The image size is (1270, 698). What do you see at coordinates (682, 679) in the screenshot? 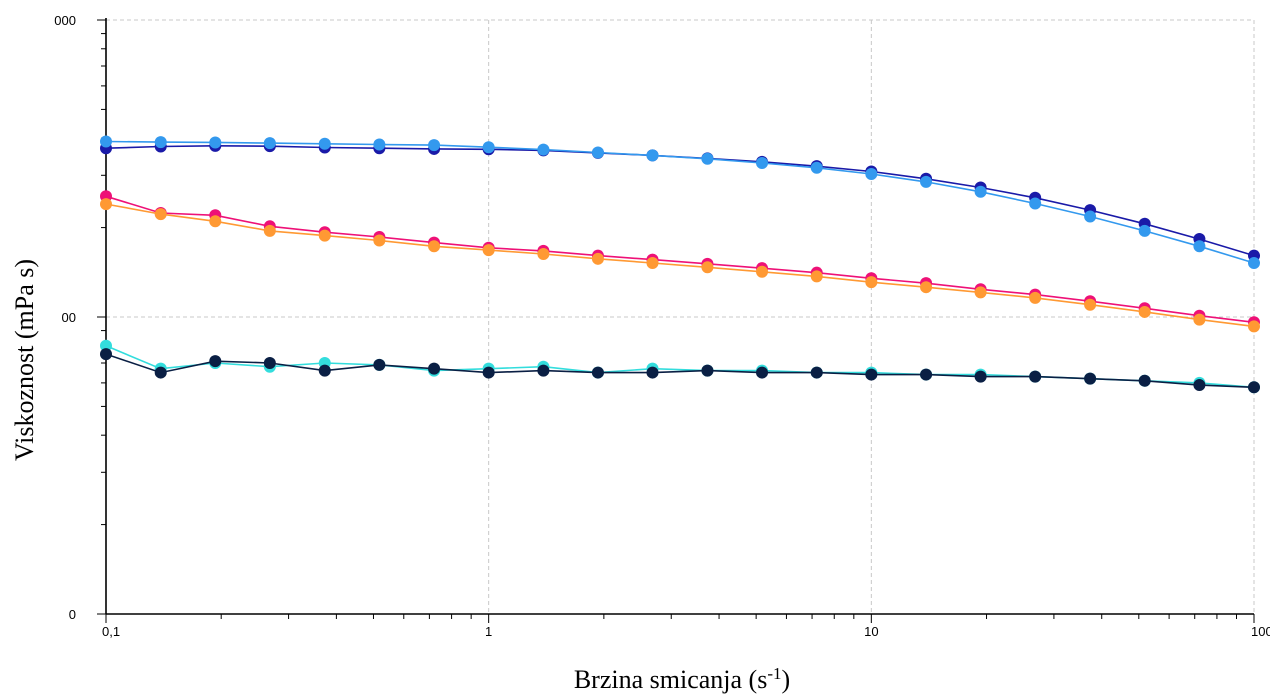
I see `x-axis-title: Brzina smicanja (s-1)` at bounding box center [682, 679].